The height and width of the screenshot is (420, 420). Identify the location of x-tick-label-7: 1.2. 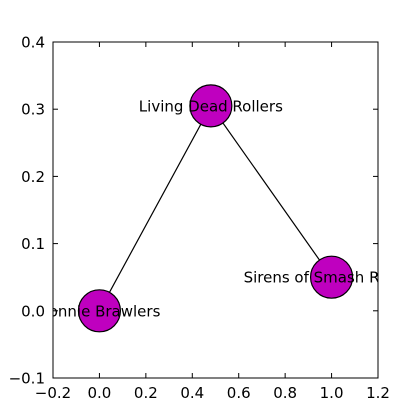
(378, 393).